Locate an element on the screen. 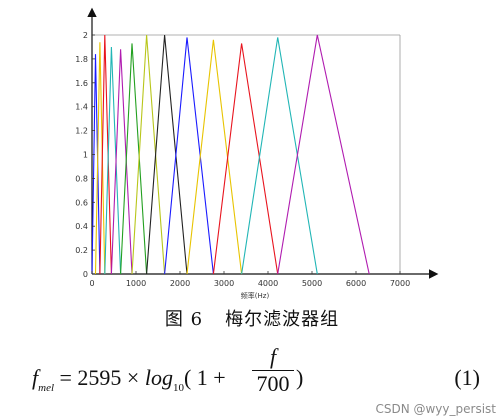 This screenshot has width=504, height=420. formula-fraction: f 700 is located at coordinates (273, 370).